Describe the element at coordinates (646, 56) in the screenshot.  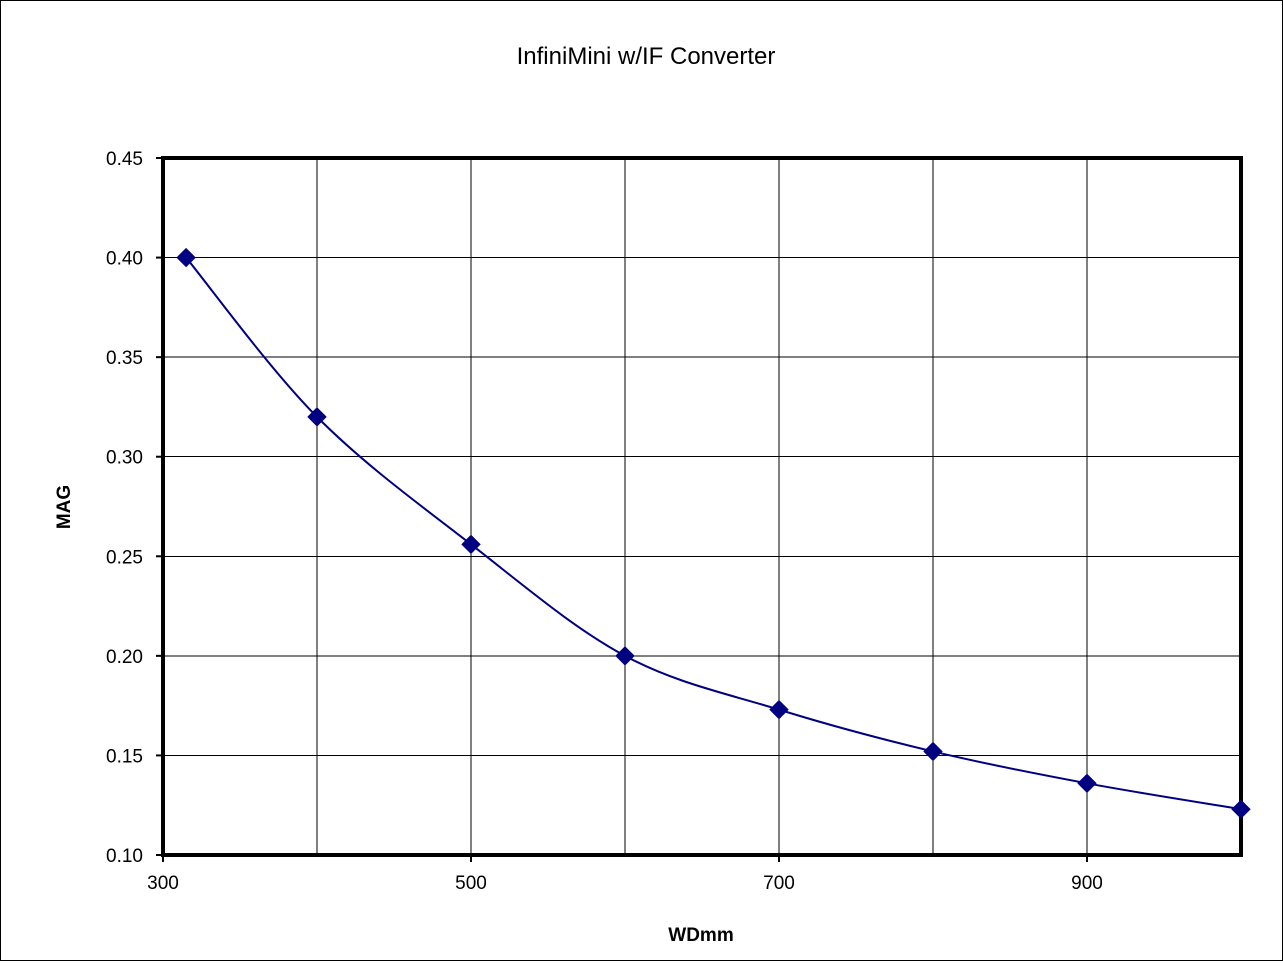
I see `chart-title: InfiniMini w/IF Converter` at that location.